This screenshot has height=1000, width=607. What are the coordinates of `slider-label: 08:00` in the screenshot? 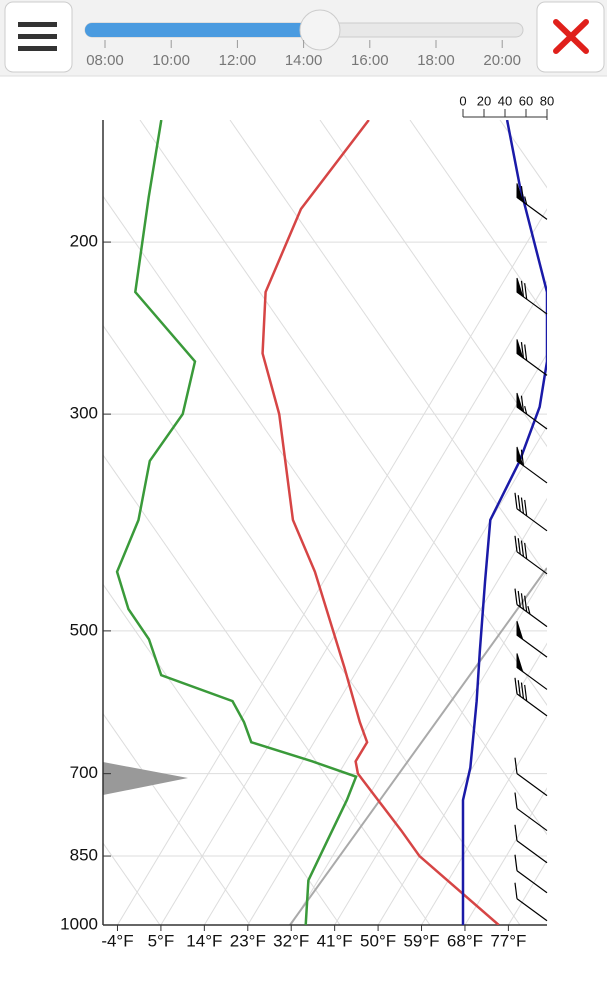 It's located at (105, 60).